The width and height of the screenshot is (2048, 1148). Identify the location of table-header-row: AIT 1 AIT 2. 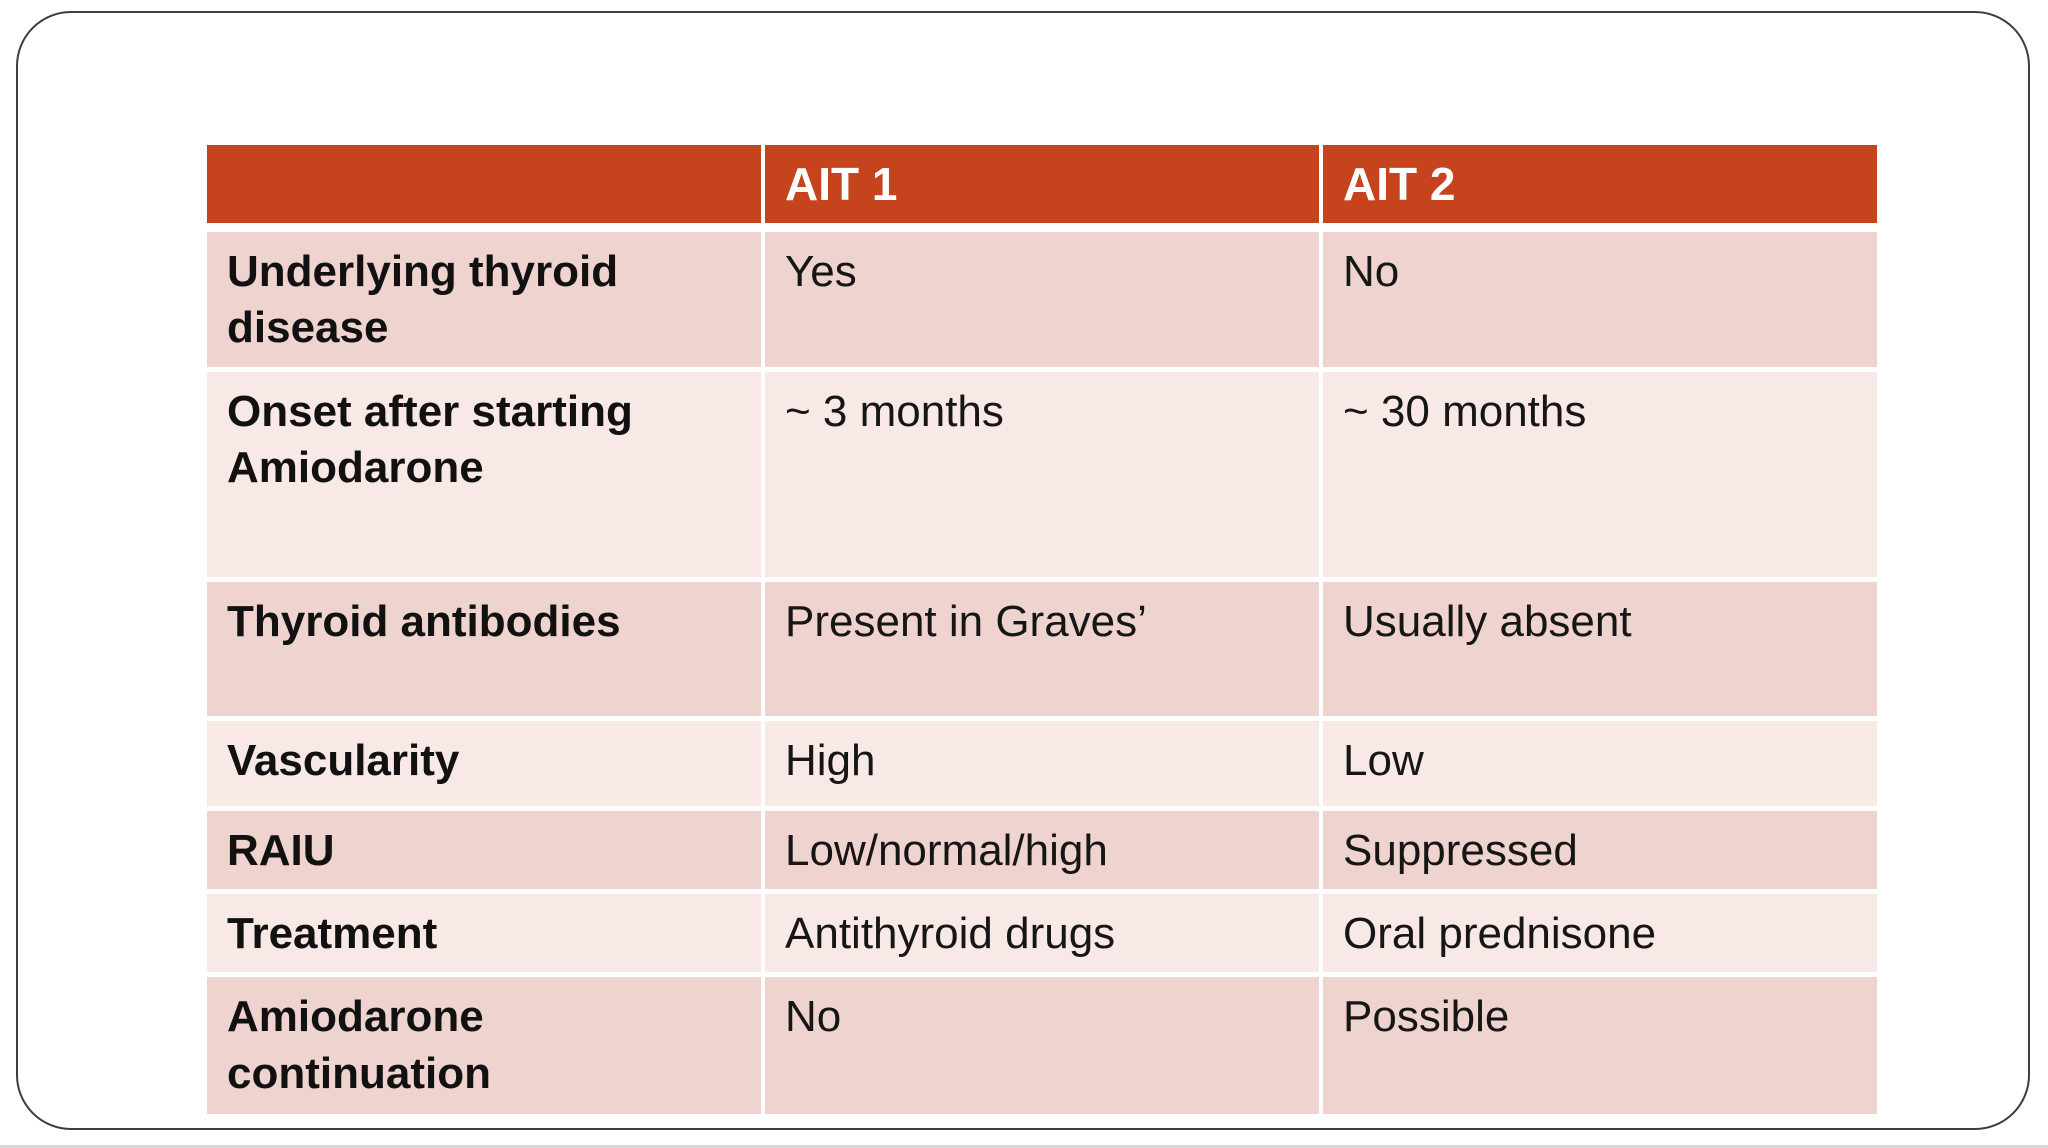
(1042, 184).